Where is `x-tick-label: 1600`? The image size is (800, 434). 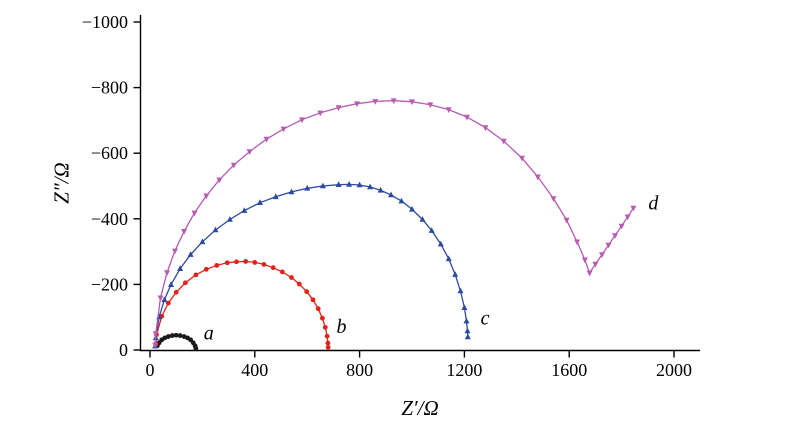 x-tick-label: 1600 is located at coordinates (569, 370).